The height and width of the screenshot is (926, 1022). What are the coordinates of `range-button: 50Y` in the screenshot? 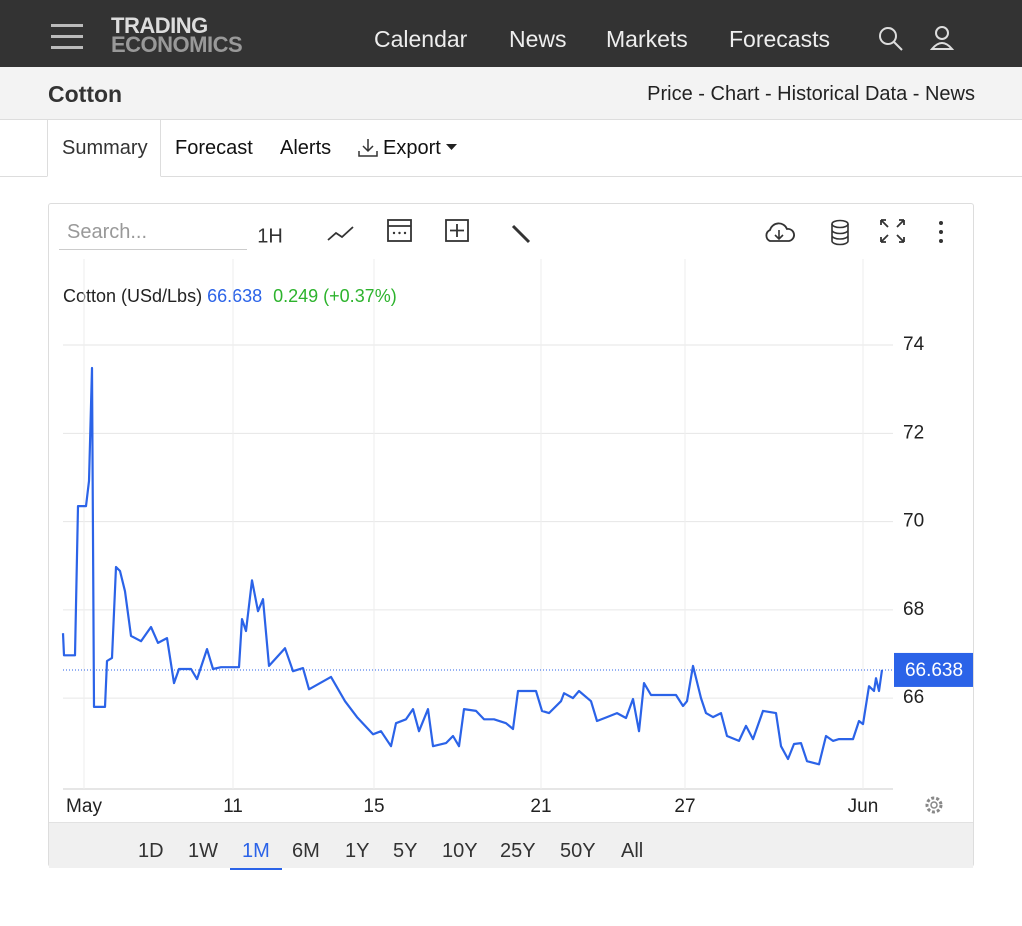 It's located at (578, 851).